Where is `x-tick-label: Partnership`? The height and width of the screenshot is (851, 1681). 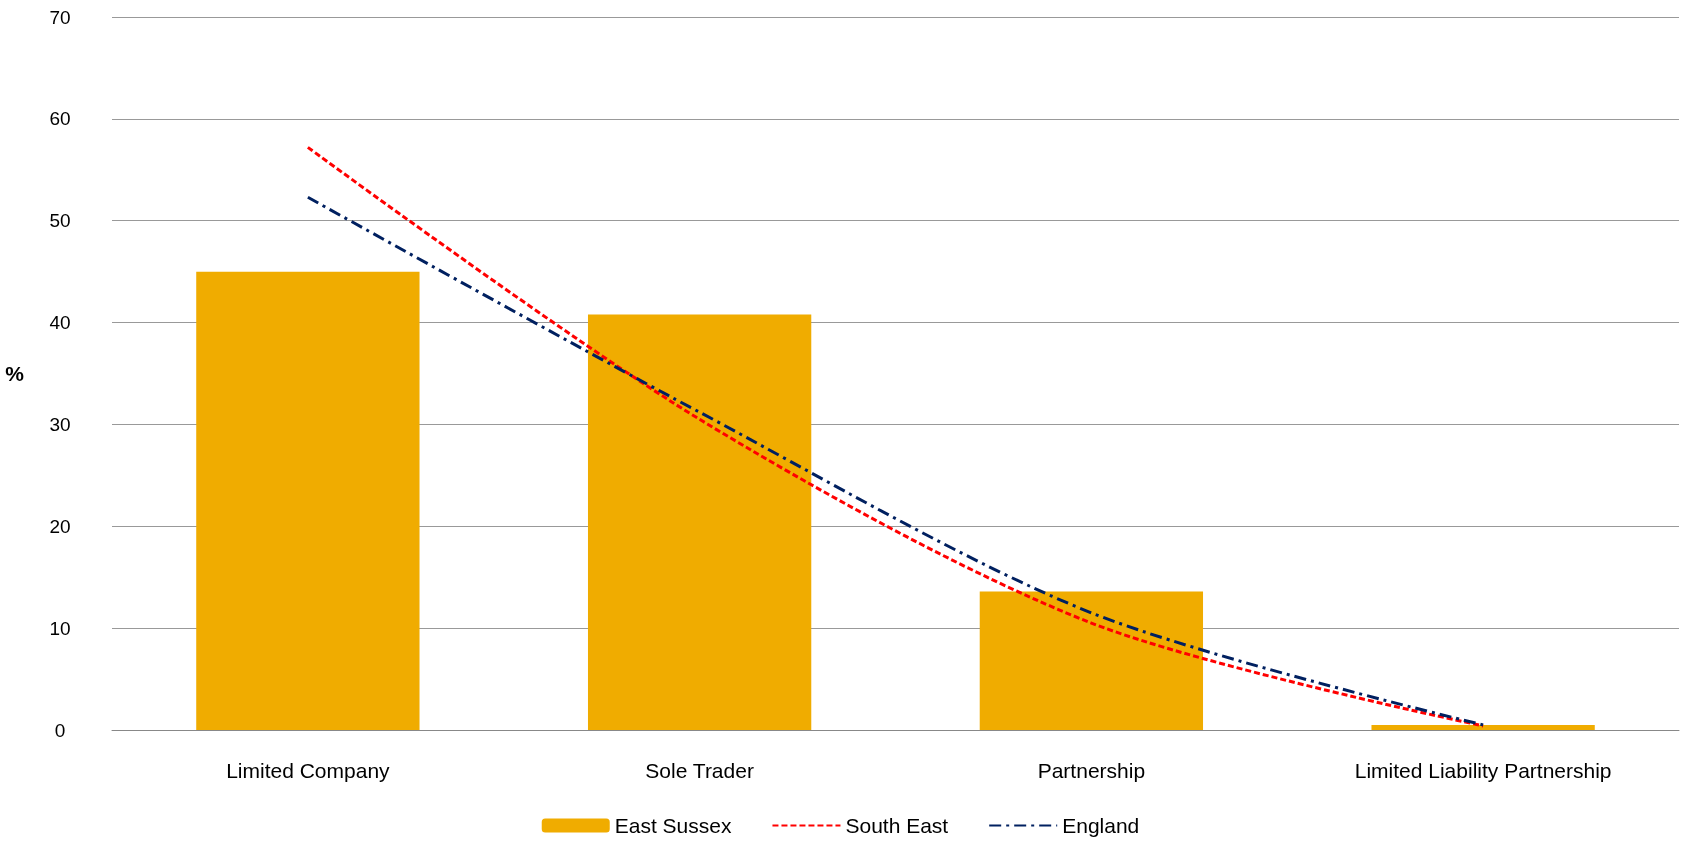
x-tick-label: Partnership is located at coordinates (1091, 770).